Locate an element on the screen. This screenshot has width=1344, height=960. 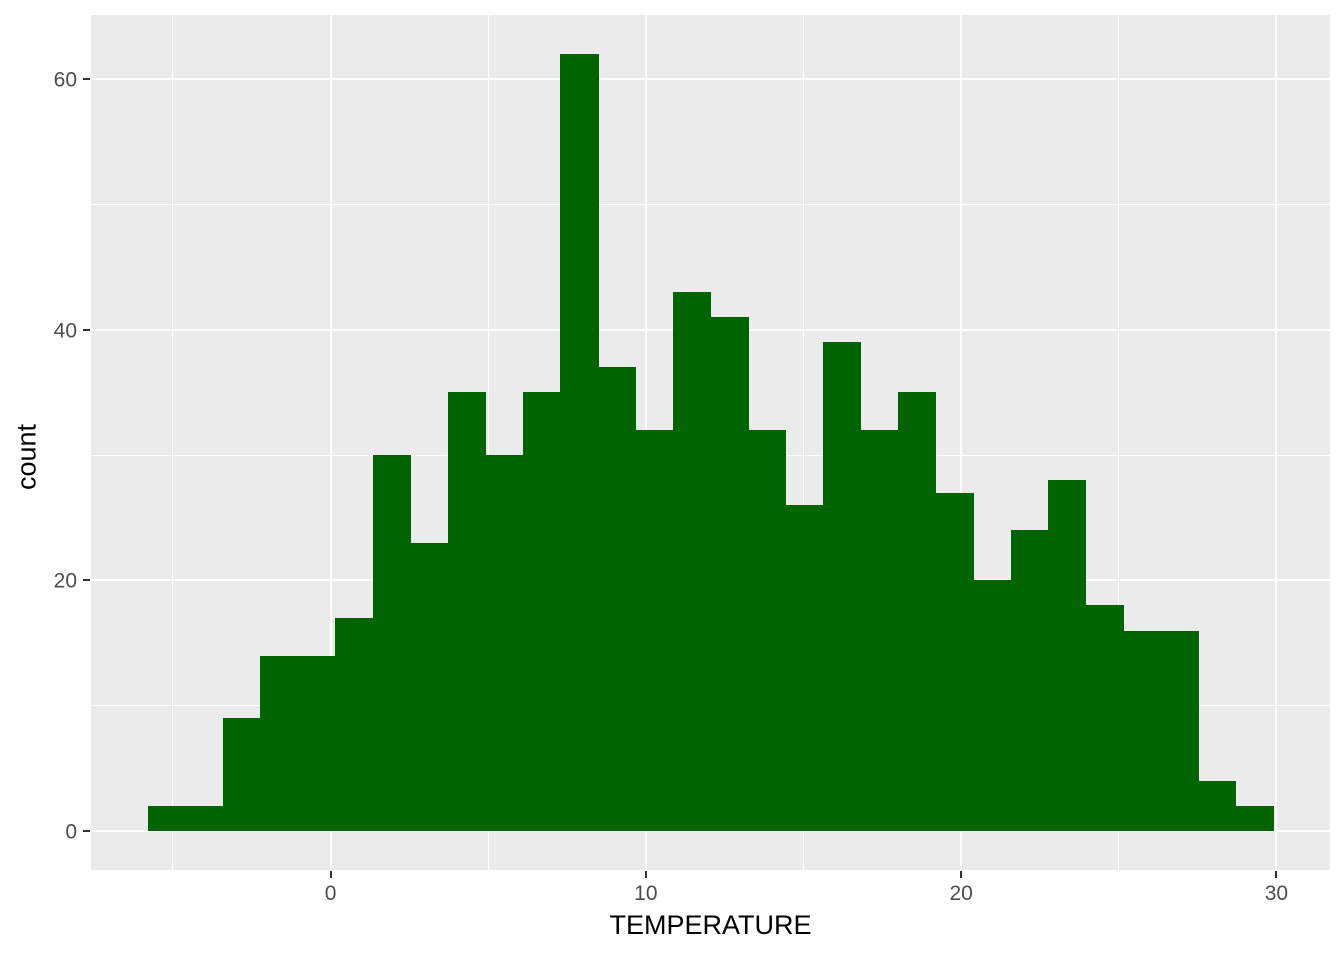
gridline-minor-horizontal is located at coordinates (710, 204).